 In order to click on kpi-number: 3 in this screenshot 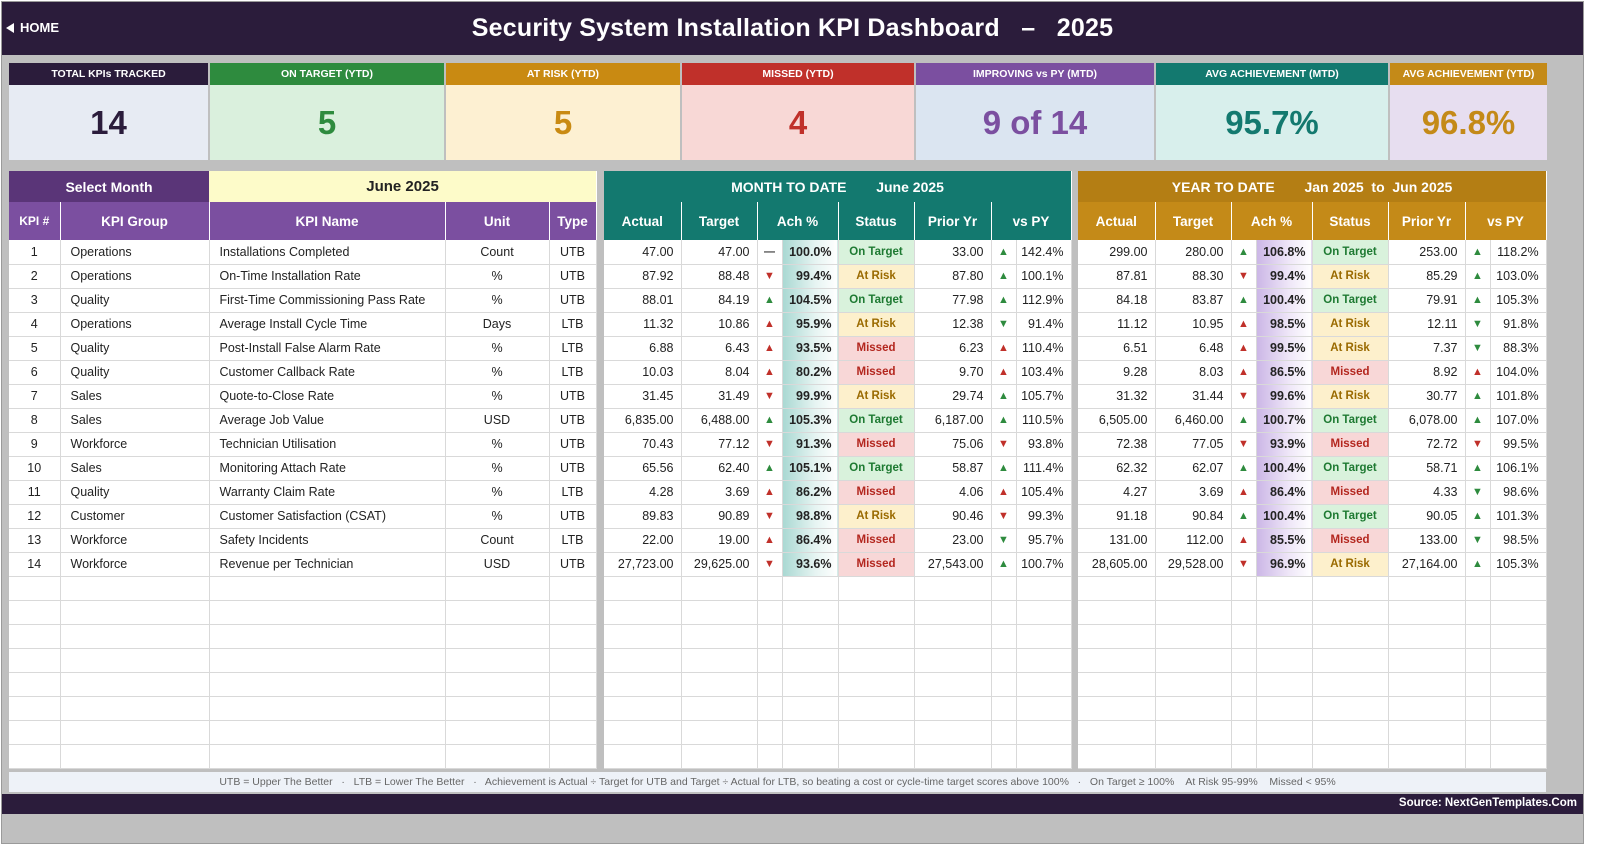, I will do `click(35, 300)`.